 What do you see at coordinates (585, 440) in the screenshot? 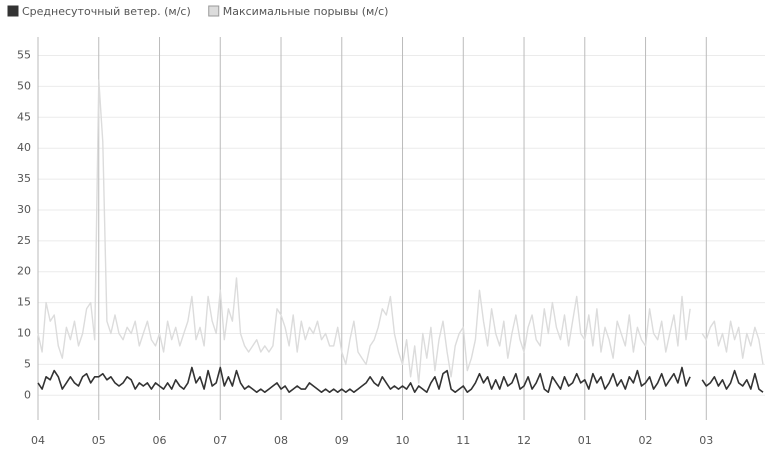
I see `x-tick-label: 01` at bounding box center [585, 440].